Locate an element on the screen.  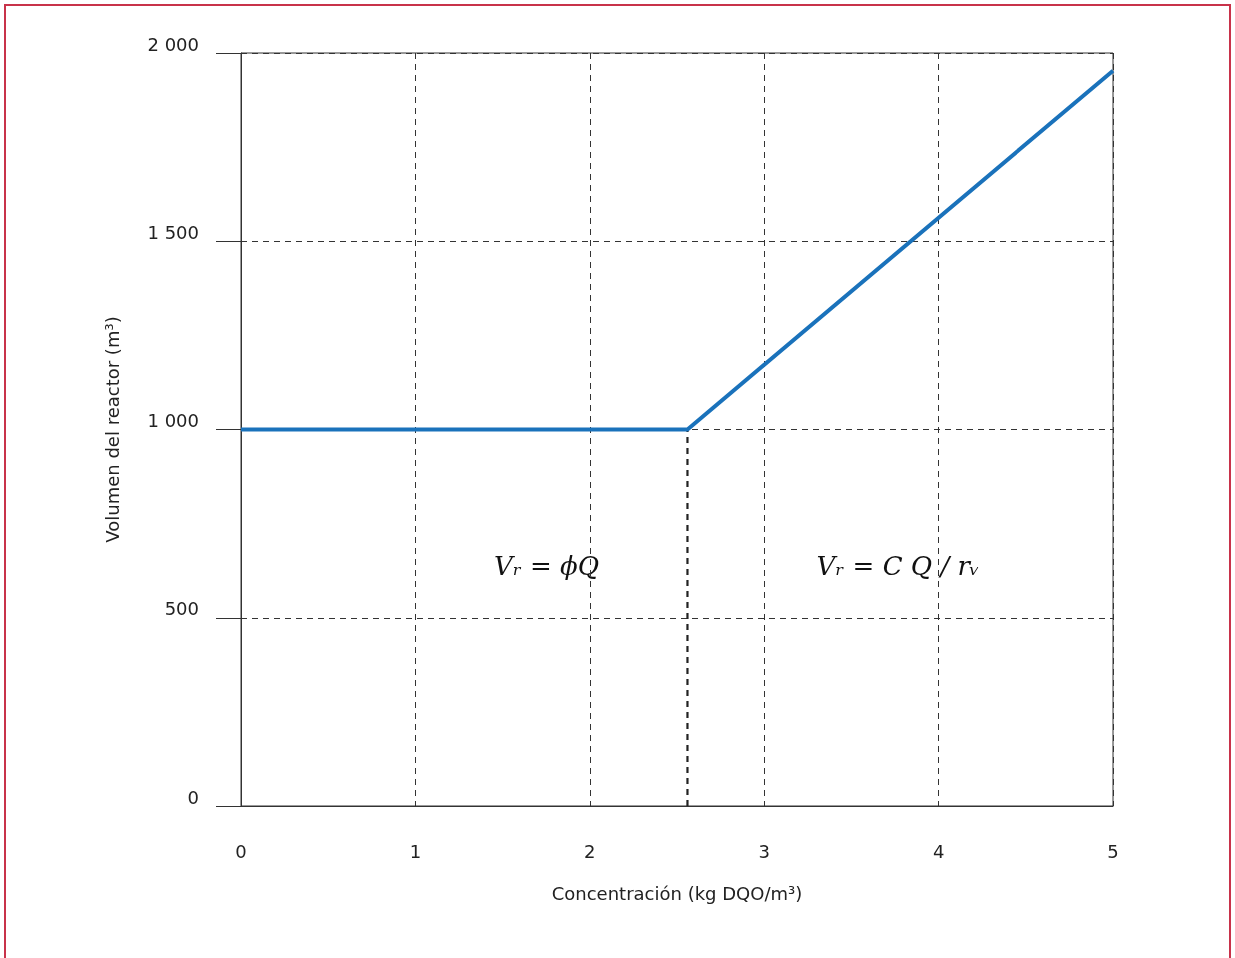
y-tick-label: 500 is located at coordinates (181, 609).